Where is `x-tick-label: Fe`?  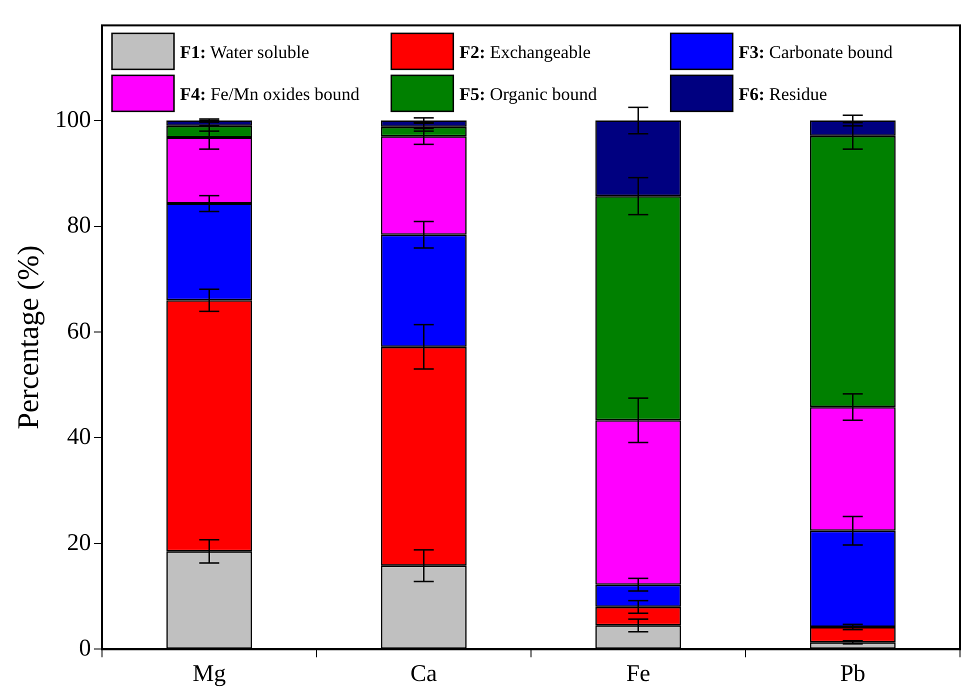 x-tick-label: Fe is located at coordinates (638, 673).